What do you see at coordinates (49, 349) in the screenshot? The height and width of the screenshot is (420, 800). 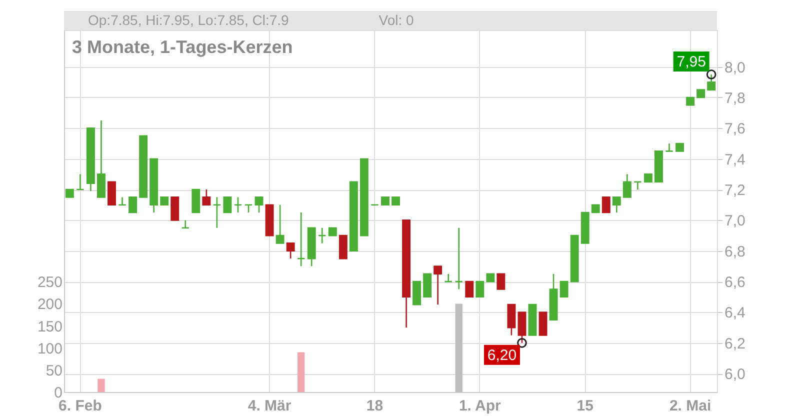 I see `y2-tick-label: 100` at bounding box center [49, 349].